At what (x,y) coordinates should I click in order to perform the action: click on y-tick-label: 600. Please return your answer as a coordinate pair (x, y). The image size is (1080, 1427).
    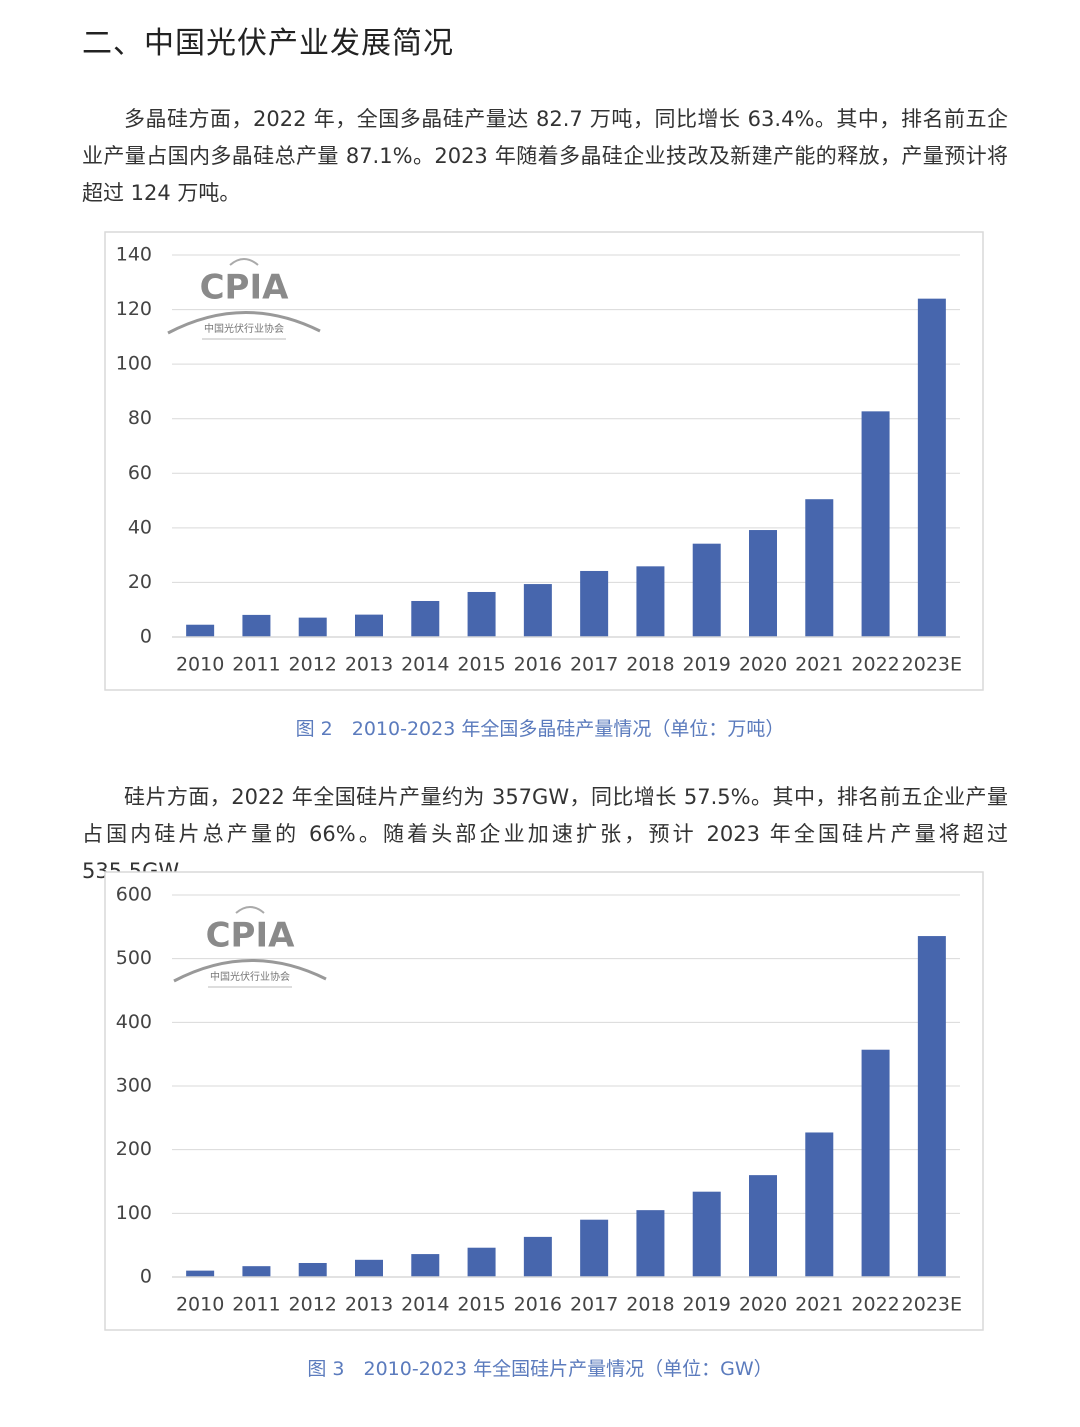
    Looking at the image, I should click on (134, 895).